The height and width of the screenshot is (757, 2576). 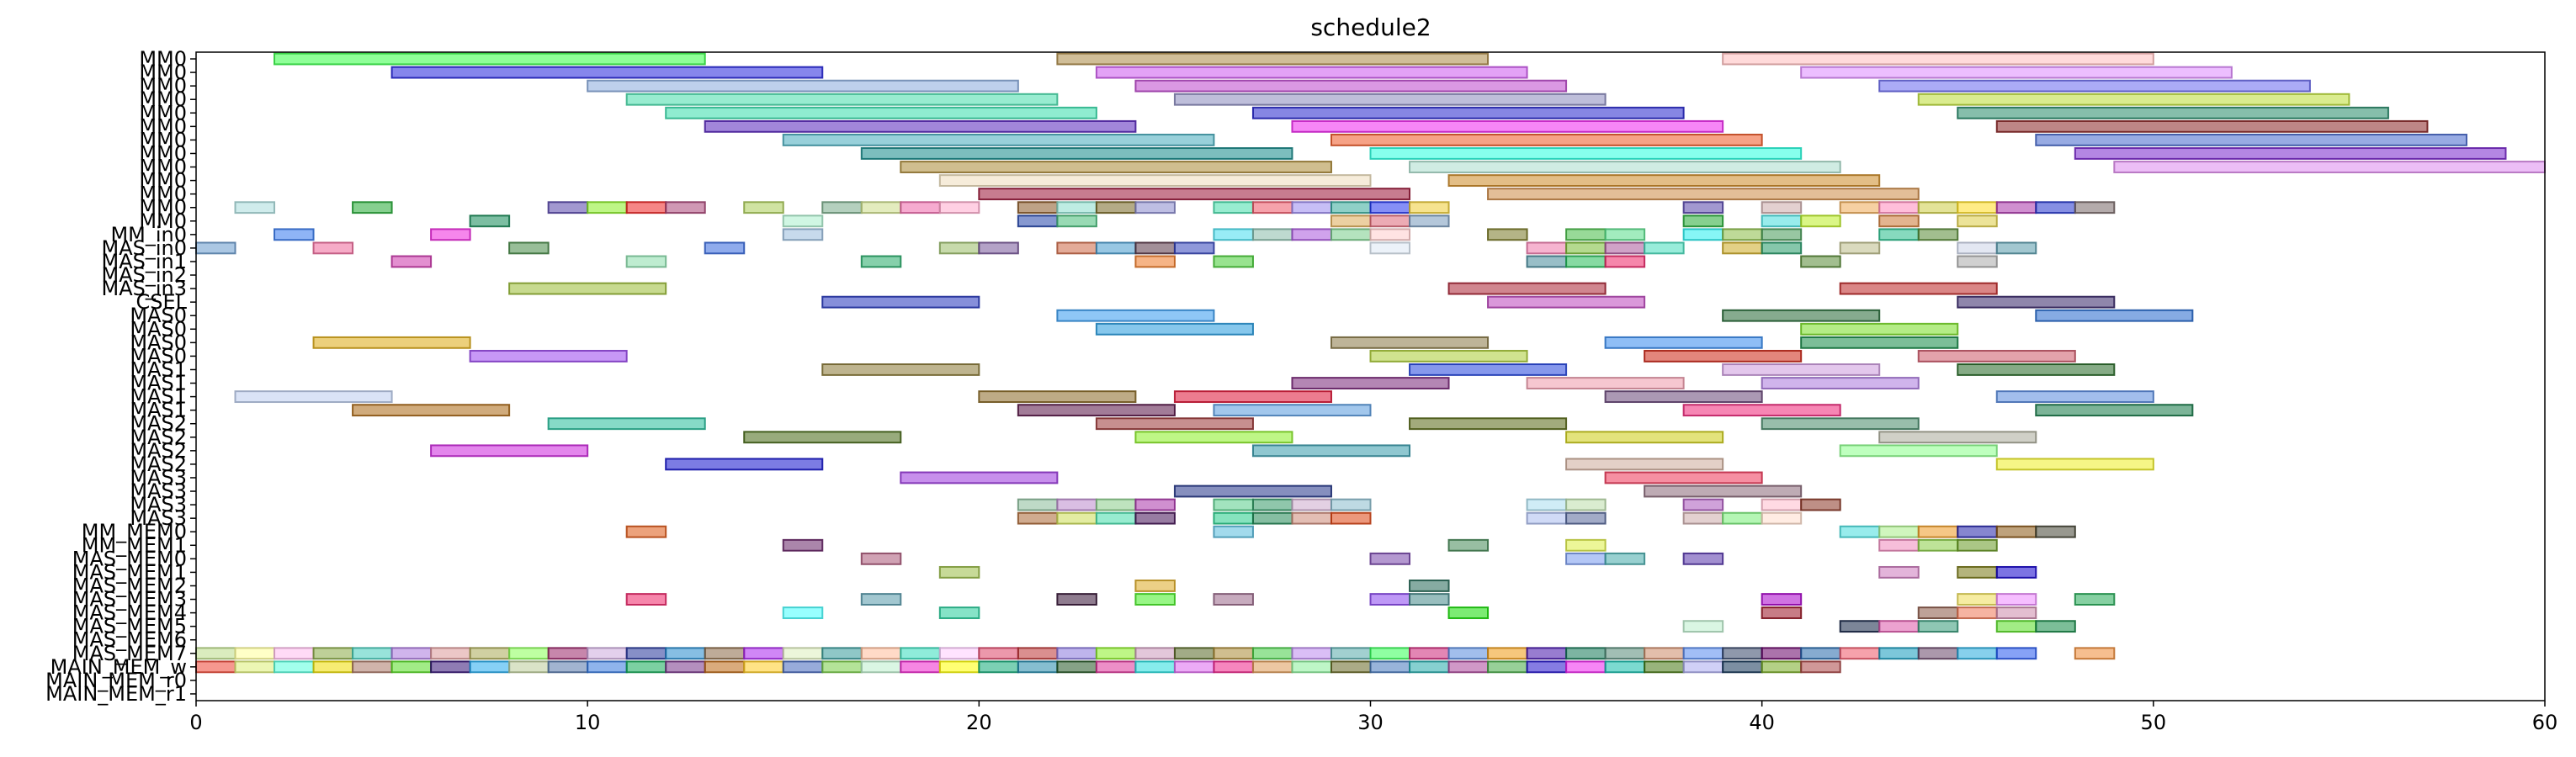 What do you see at coordinates (2154, 723) in the screenshot?
I see `x-tick-label: 50` at bounding box center [2154, 723].